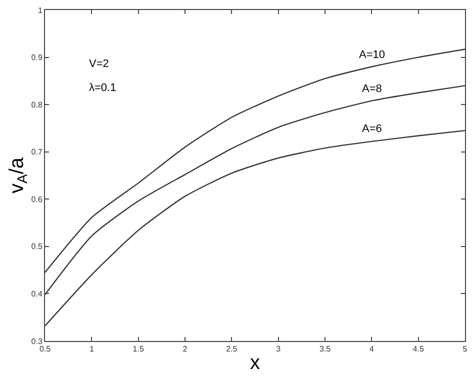  I want to click on series-label: A=10, so click(372, 55).